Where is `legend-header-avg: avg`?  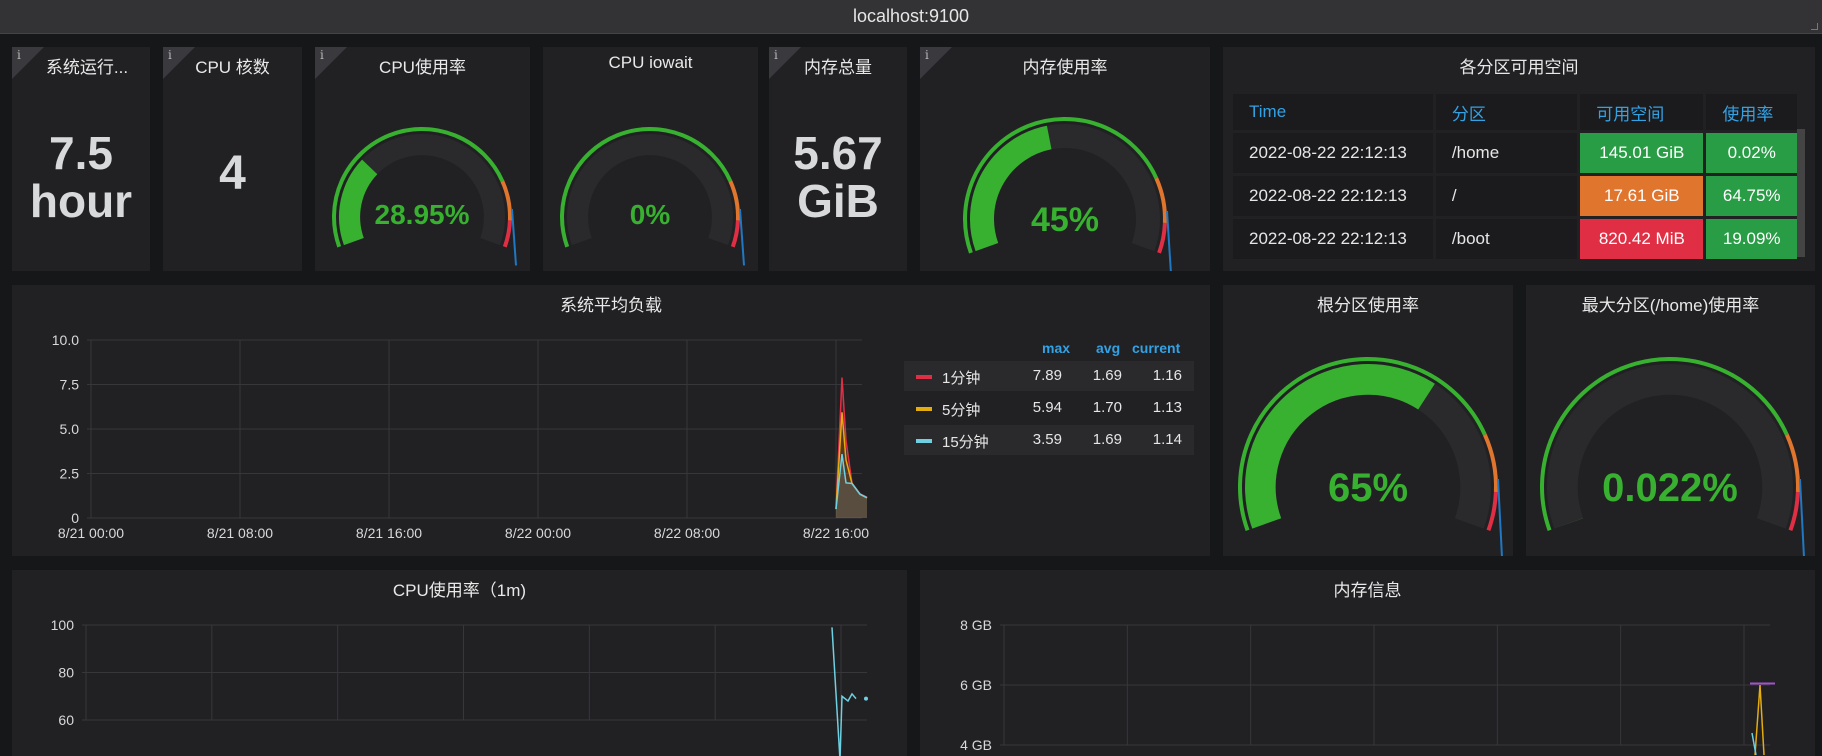 legend-header-avg: avg is located at coordinates (1108, 348).